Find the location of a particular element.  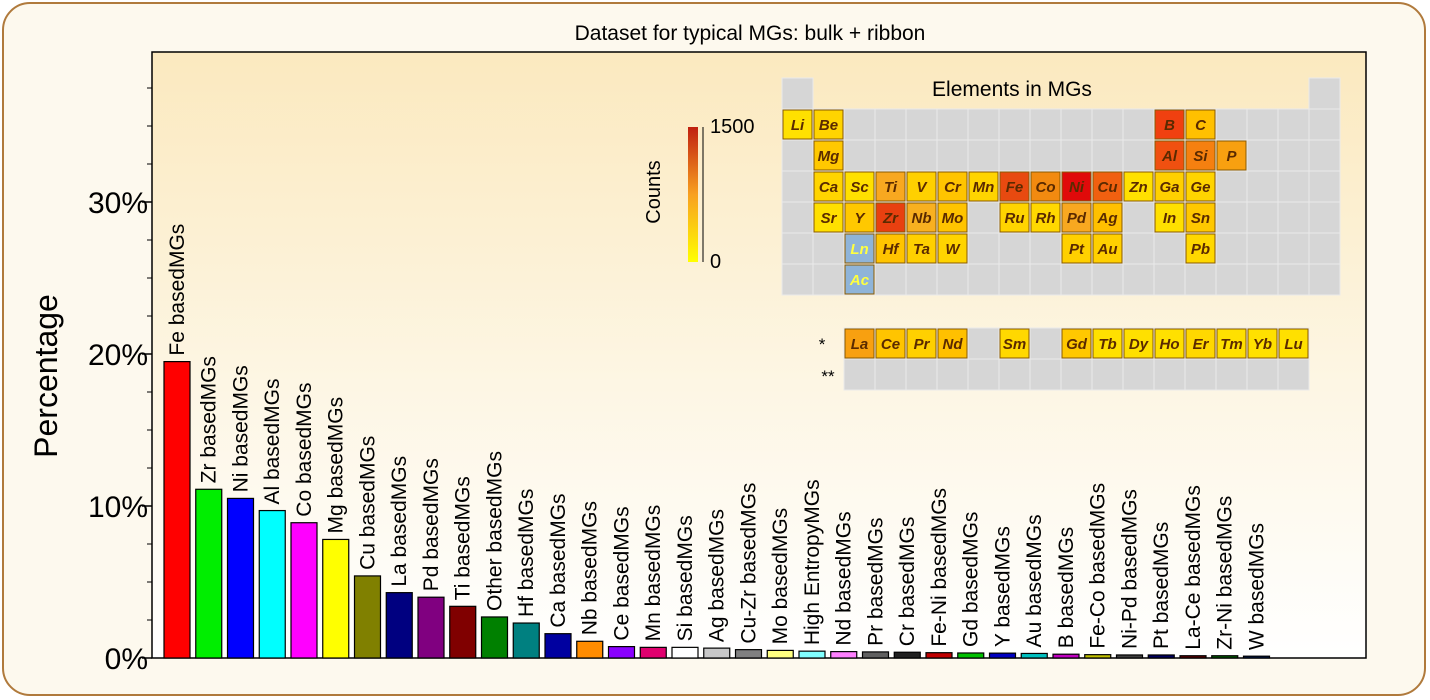

element-symbol: La is located at coordinates (860, 344).